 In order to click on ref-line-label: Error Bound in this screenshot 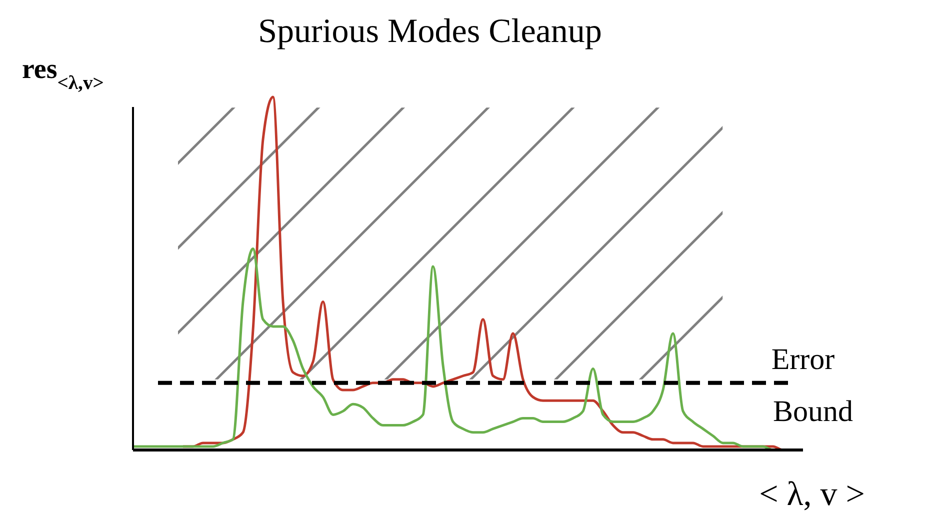, I will do `click(812, 385)`.